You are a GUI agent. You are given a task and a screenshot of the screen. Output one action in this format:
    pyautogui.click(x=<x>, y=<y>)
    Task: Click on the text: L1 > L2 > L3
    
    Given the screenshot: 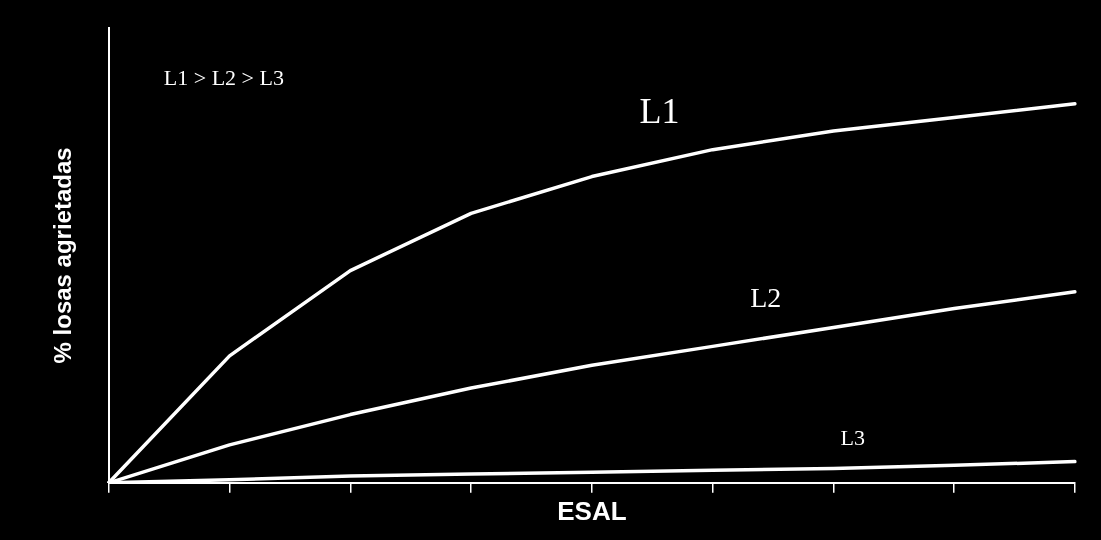 What is the action you would take?
    pyautogui.click(x=223, y=77)
    